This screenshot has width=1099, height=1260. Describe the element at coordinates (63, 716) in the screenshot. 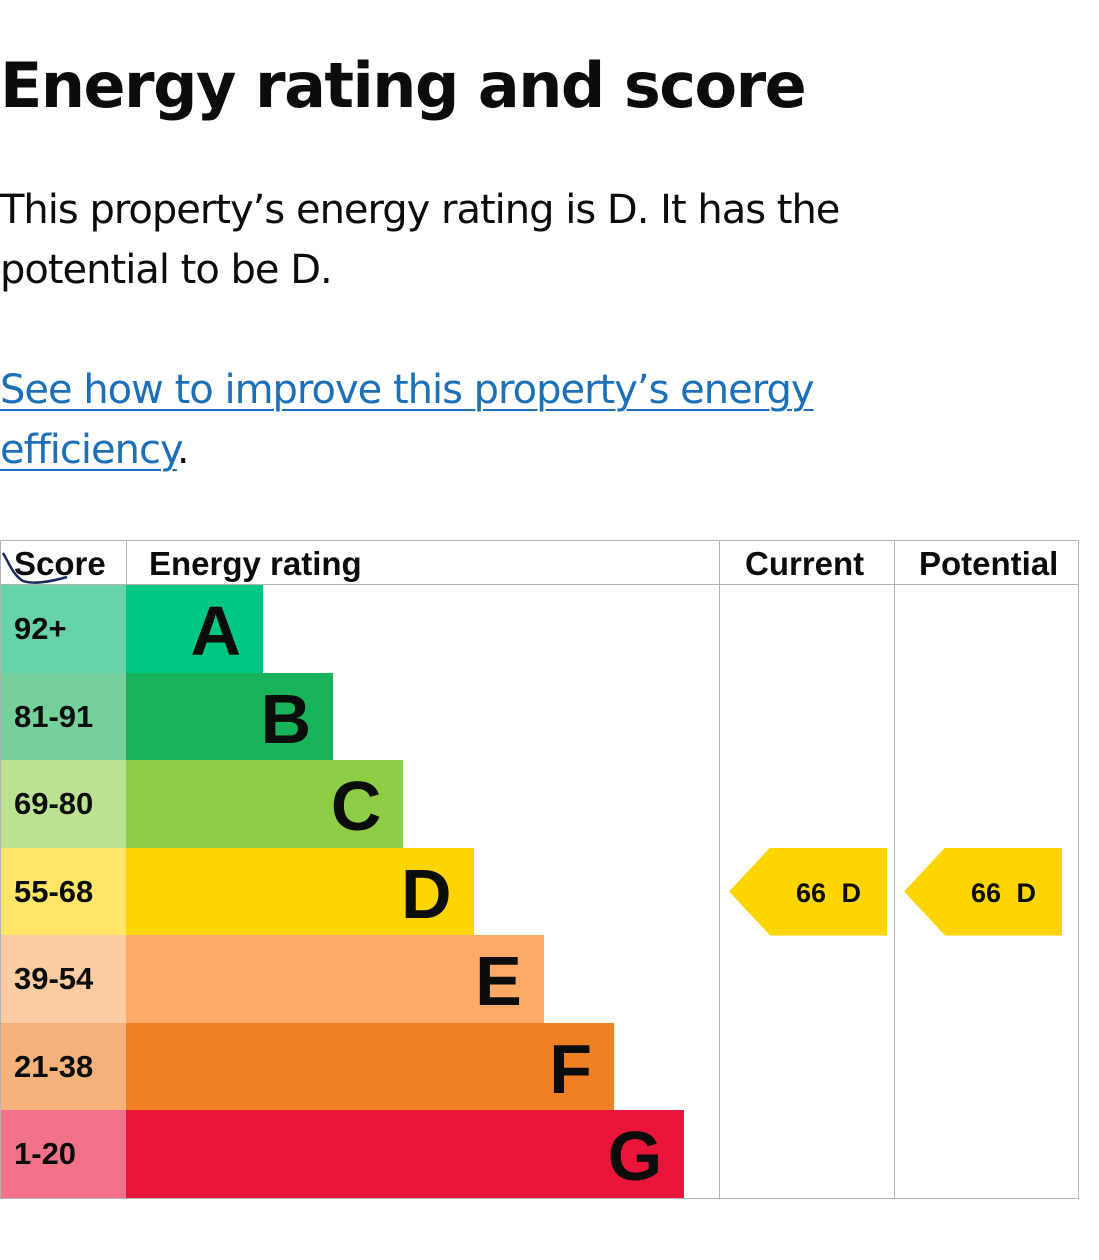

I see `score-range-b: 81-91` at that location.